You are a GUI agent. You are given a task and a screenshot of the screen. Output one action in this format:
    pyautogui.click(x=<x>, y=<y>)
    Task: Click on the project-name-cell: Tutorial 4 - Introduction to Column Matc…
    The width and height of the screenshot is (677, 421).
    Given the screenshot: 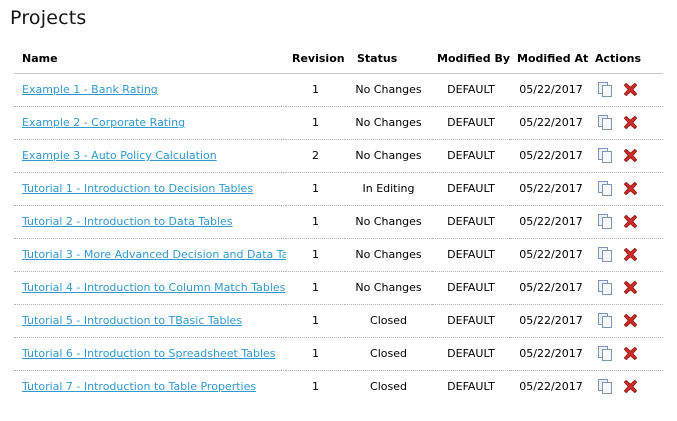 What is the action you would take?
    pyautogui.click(x=150, y=288)
    